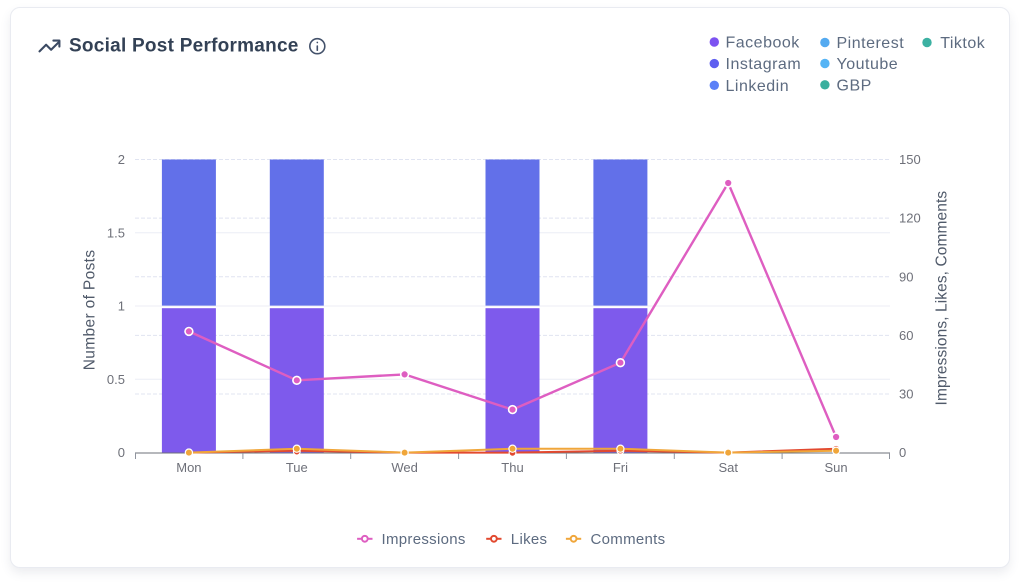 This screenshot has width=1024, height=584. What do you see at coordinates (121, 159) in the screenshot?
I see `svg-text: 2` at bounding box center [121, 159].